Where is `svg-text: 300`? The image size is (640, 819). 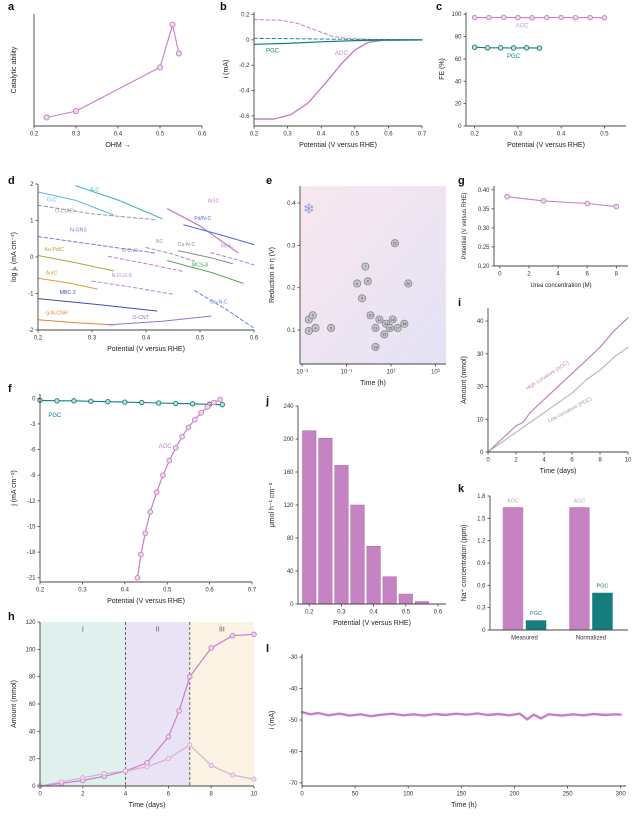
svg-text: 300 is located at coordinates (621, 795).